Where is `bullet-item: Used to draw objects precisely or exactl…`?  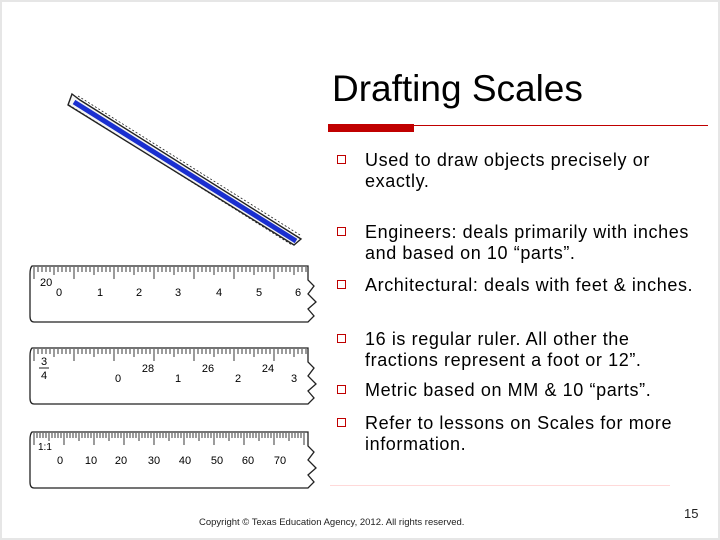 bullet-item: Used to draw objects precisely or exactl… is located at coordinates (522, 171).